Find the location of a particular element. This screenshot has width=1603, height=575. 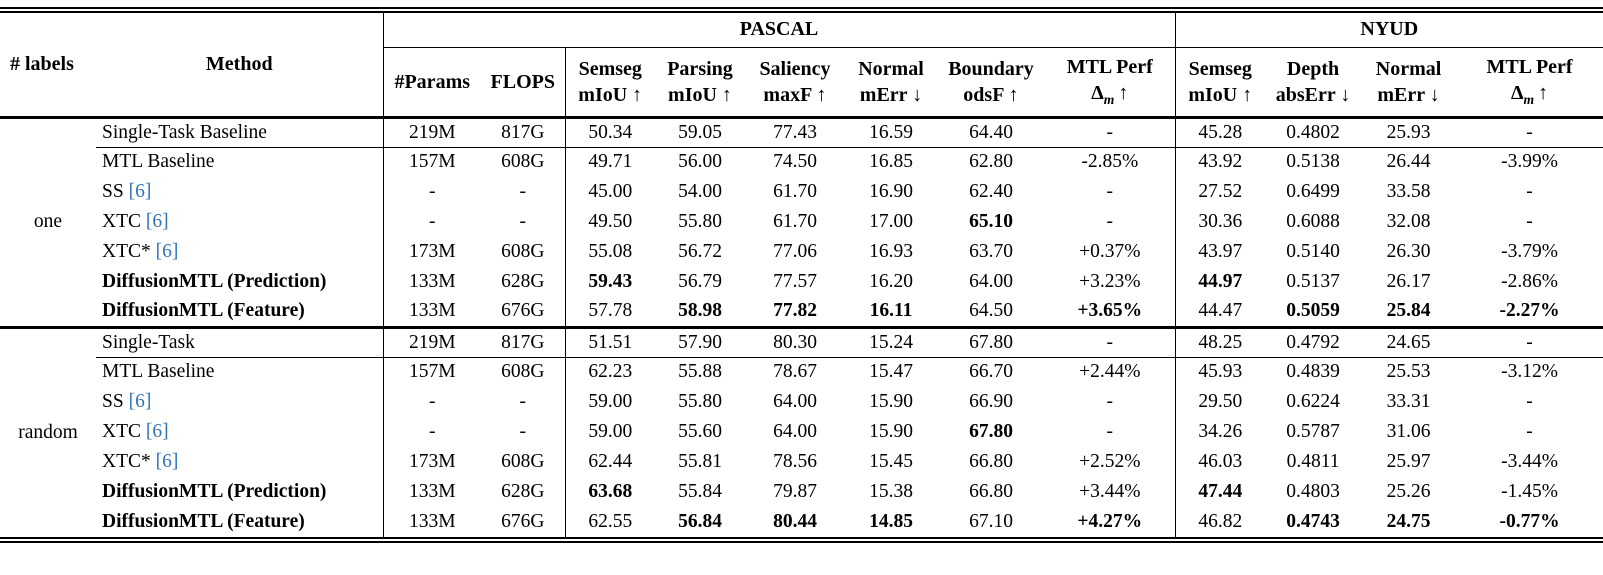

value-cell: 31.06 is located at coordinates (1408, 431).